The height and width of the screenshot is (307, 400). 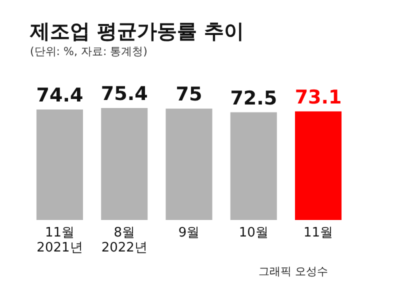 What do you see at coordinates (253, 233) in the screenshot?
I see `x-tick-label: 10월` at bounding box center [253, 233].